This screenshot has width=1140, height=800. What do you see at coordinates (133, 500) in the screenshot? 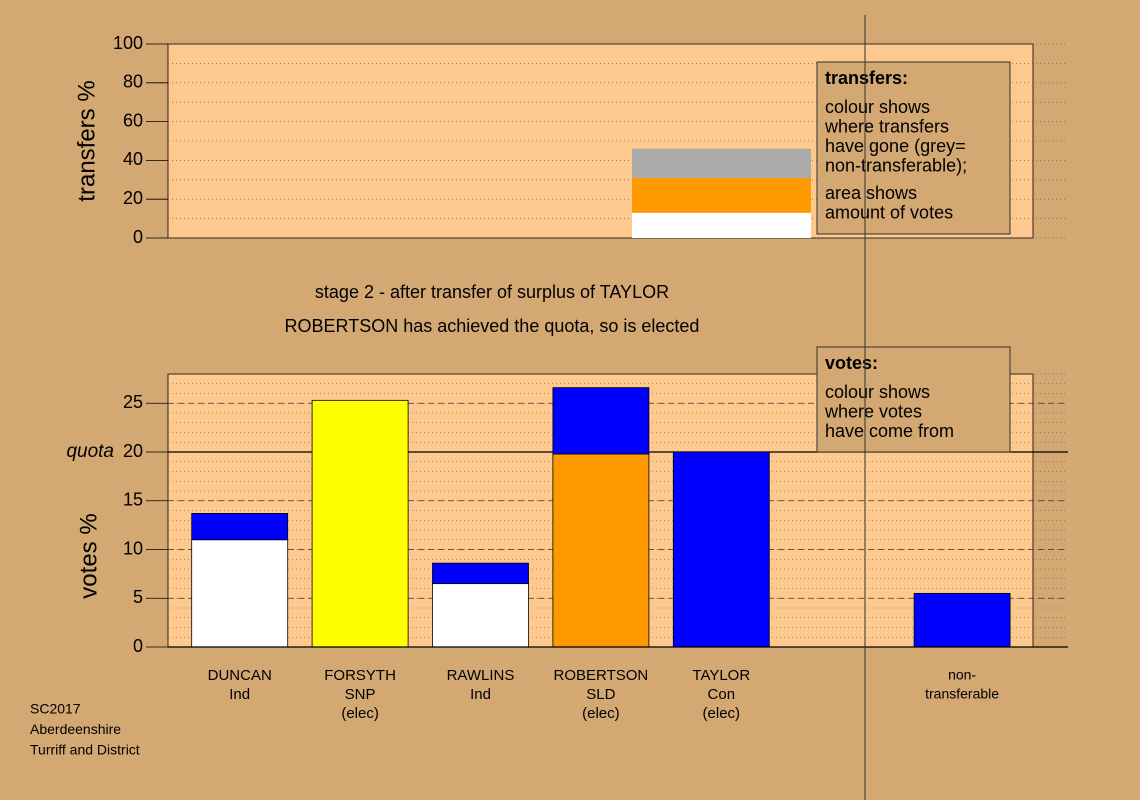
I see `y-tick-label: 15` at bounding box center [133, 500].